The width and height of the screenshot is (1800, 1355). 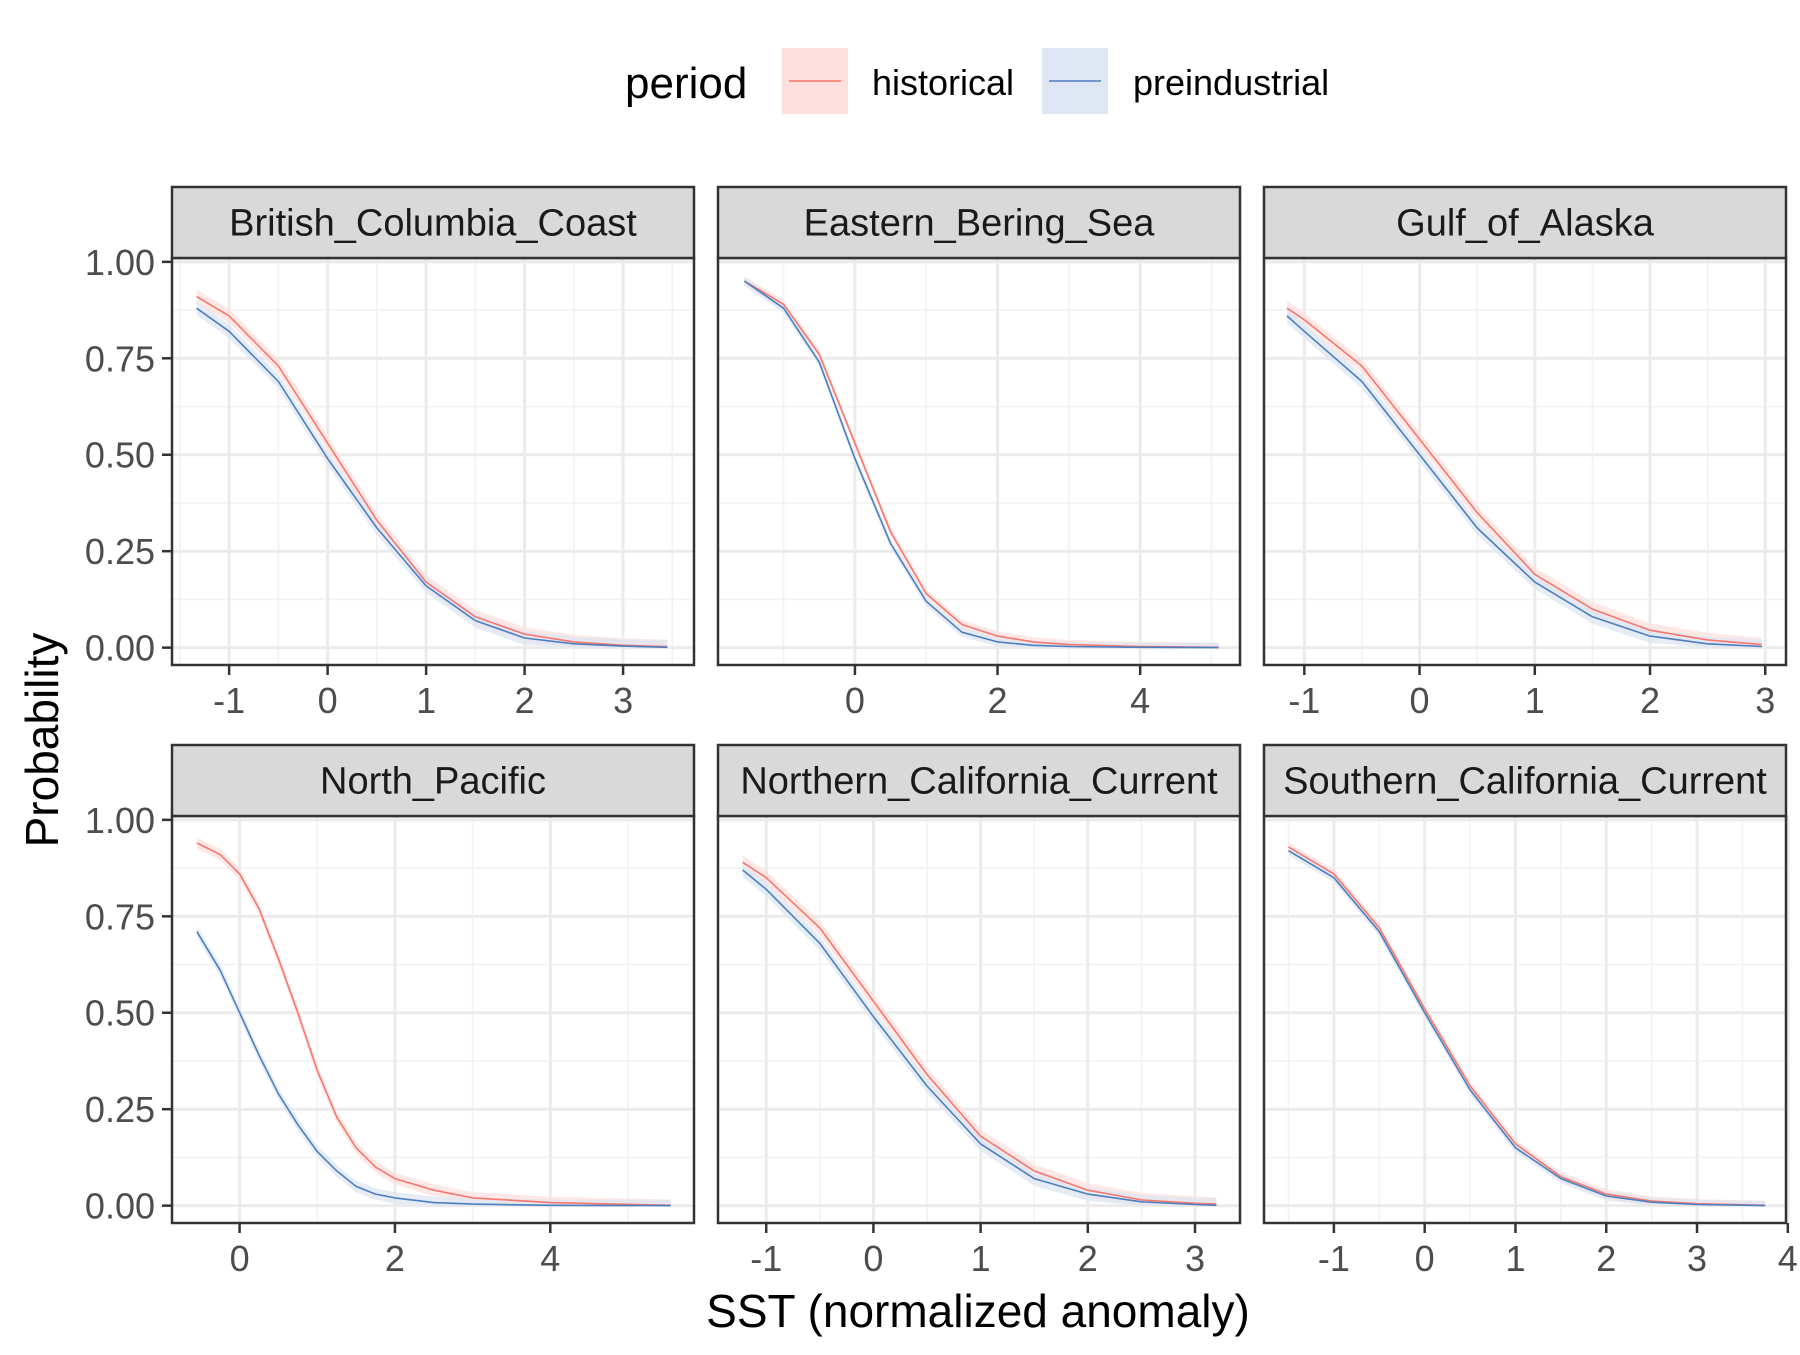 I want to click on panel-eastern-bering-sea: Eastern_Bering_Sea 0 2 4, so click(x=979, y=453).